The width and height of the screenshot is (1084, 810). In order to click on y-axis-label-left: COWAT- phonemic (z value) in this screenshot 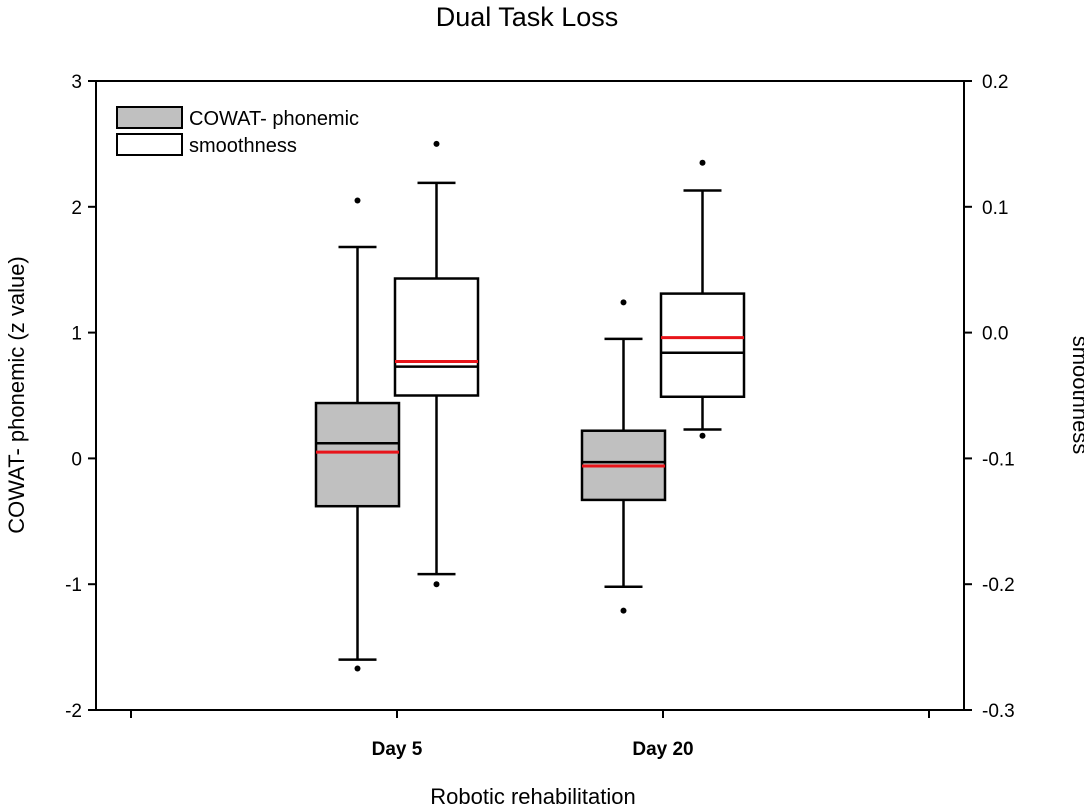, I will do `click(16, 395)`.